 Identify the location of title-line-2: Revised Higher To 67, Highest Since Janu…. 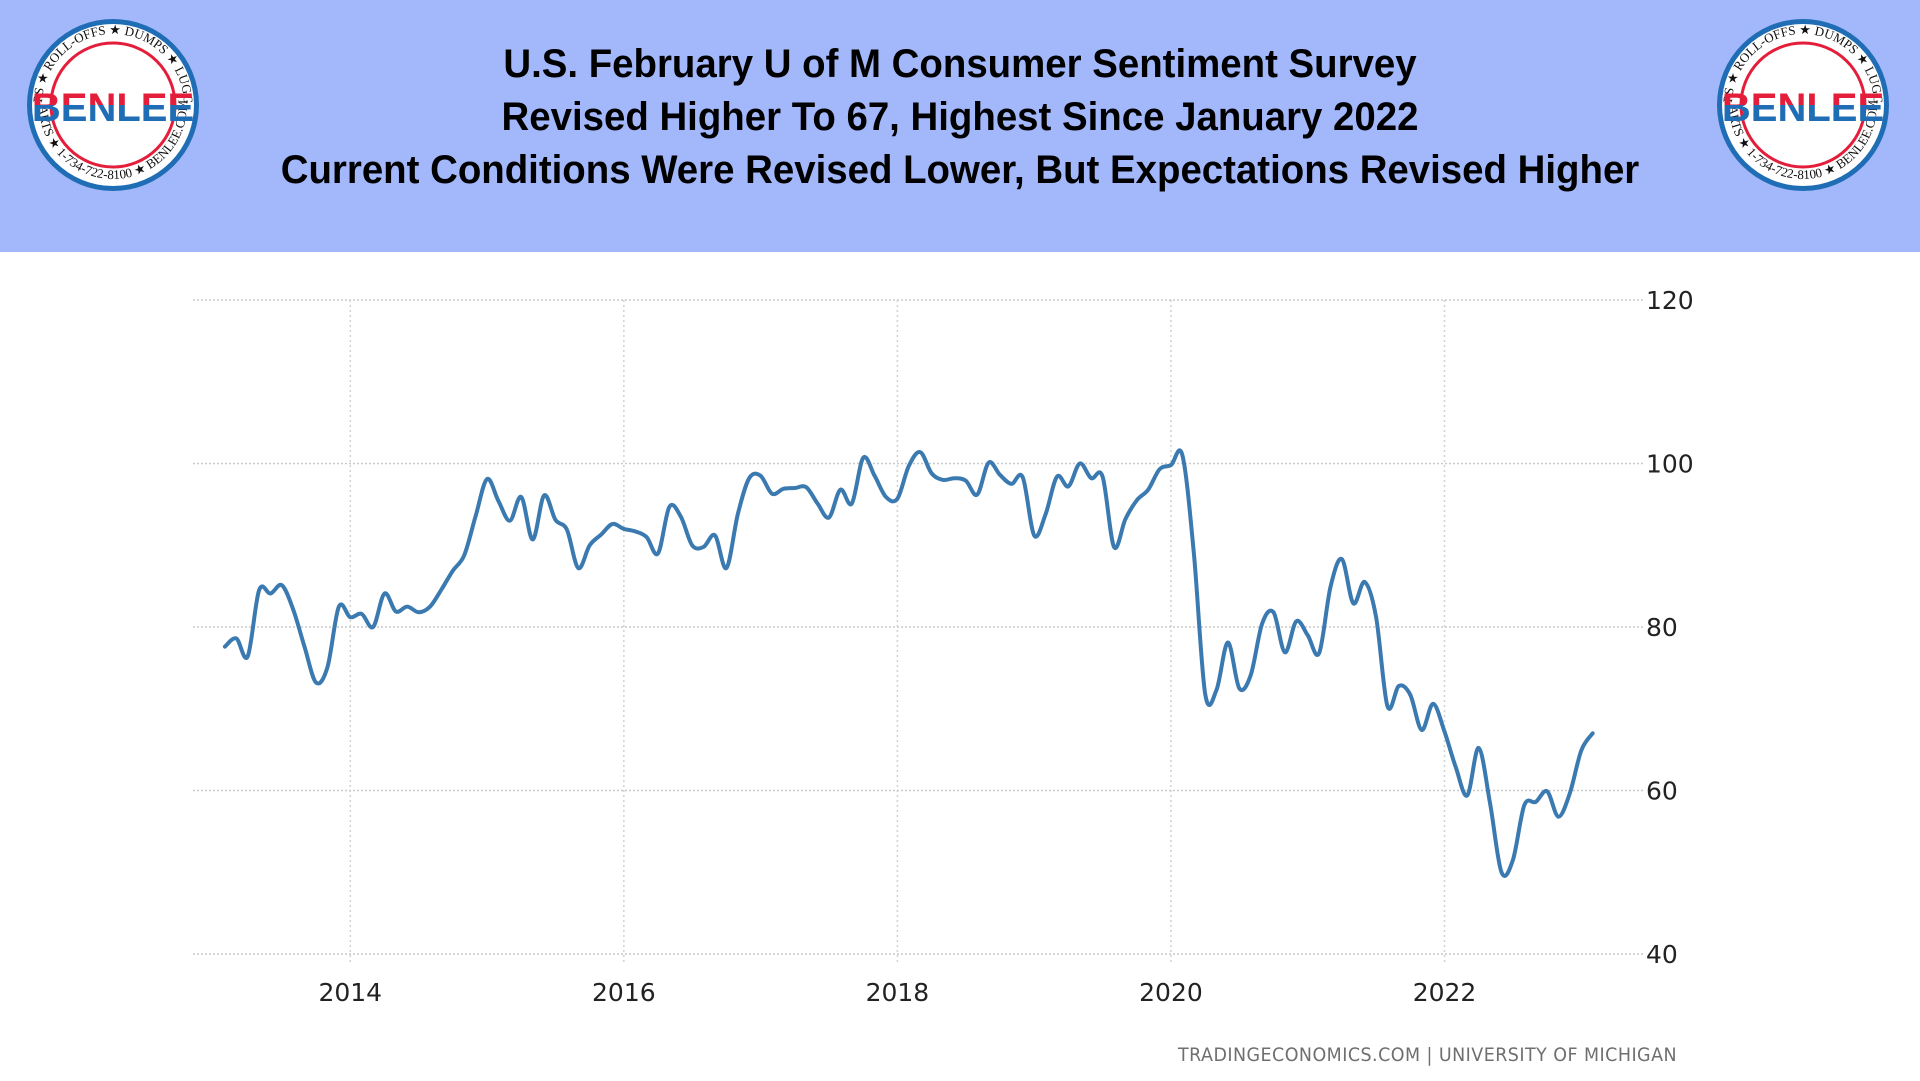
(960, 117).